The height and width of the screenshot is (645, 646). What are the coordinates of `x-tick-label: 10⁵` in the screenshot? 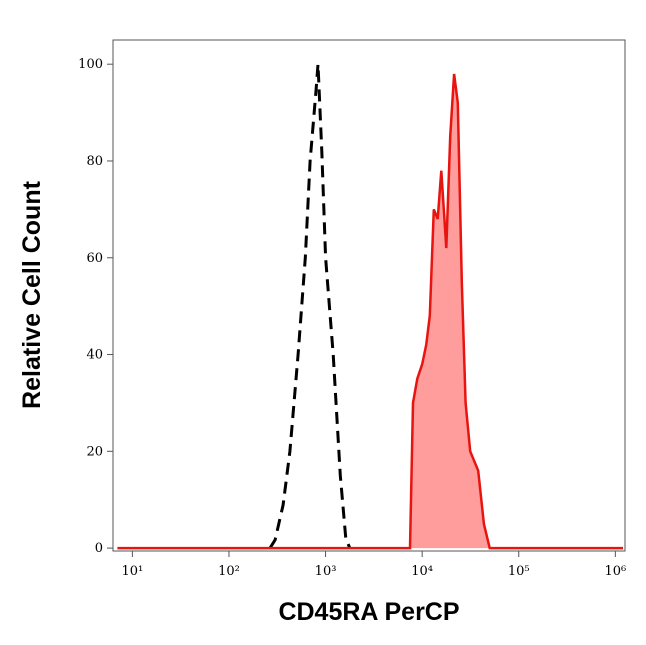 It's located at (519, 571).